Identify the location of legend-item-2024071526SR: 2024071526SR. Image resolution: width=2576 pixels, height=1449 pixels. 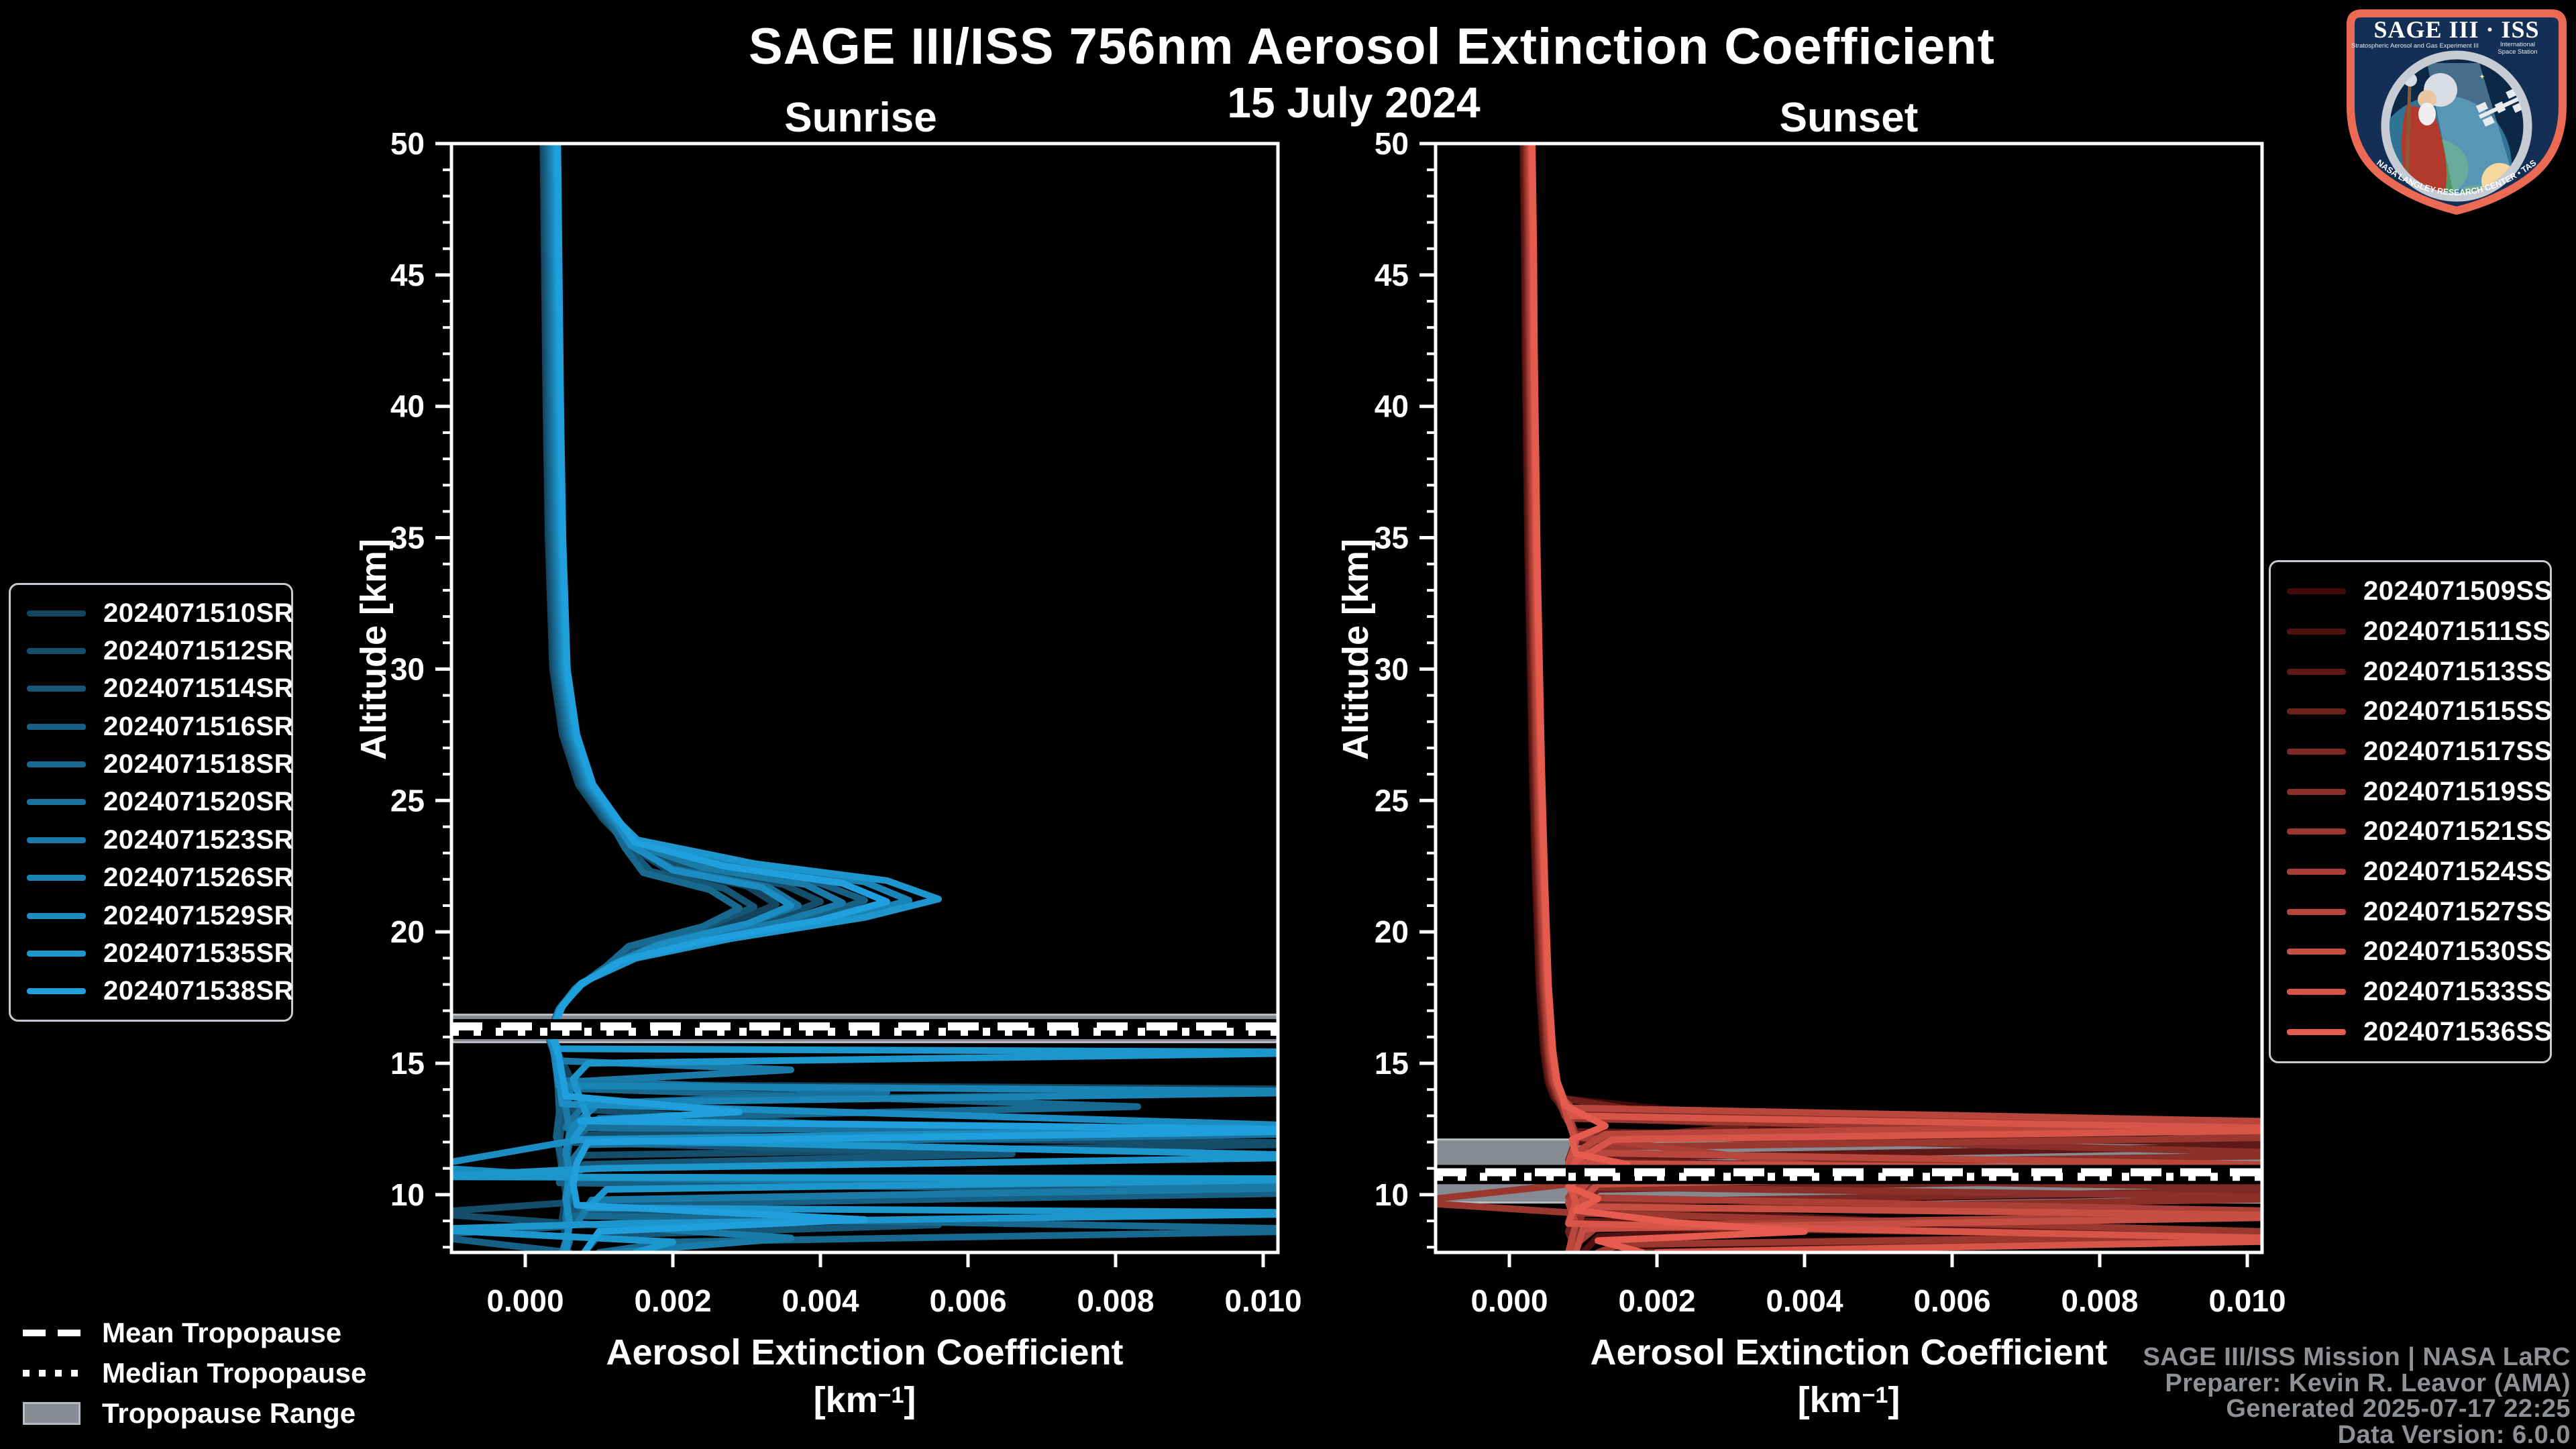
(160, 878).